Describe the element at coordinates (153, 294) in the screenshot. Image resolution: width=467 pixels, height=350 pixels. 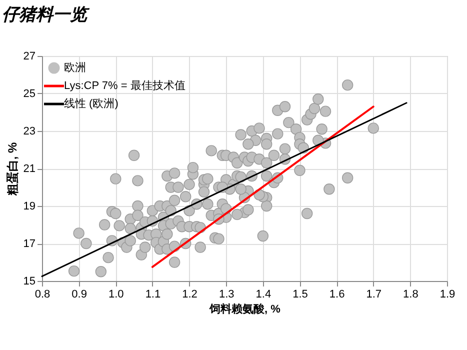
I see `x-tick-label: 1.1` at that location.